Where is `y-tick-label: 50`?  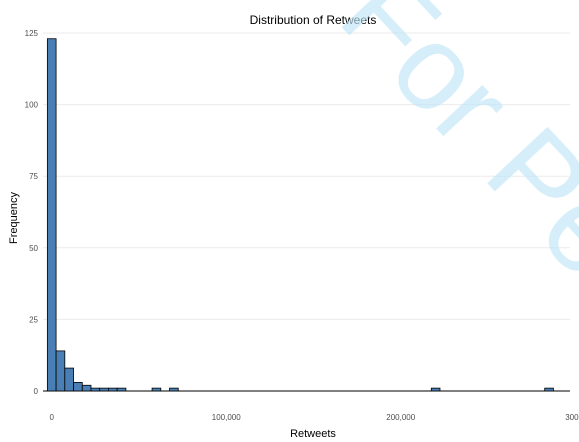
y-tick-label: 50 is located at coordinates (33, 248).